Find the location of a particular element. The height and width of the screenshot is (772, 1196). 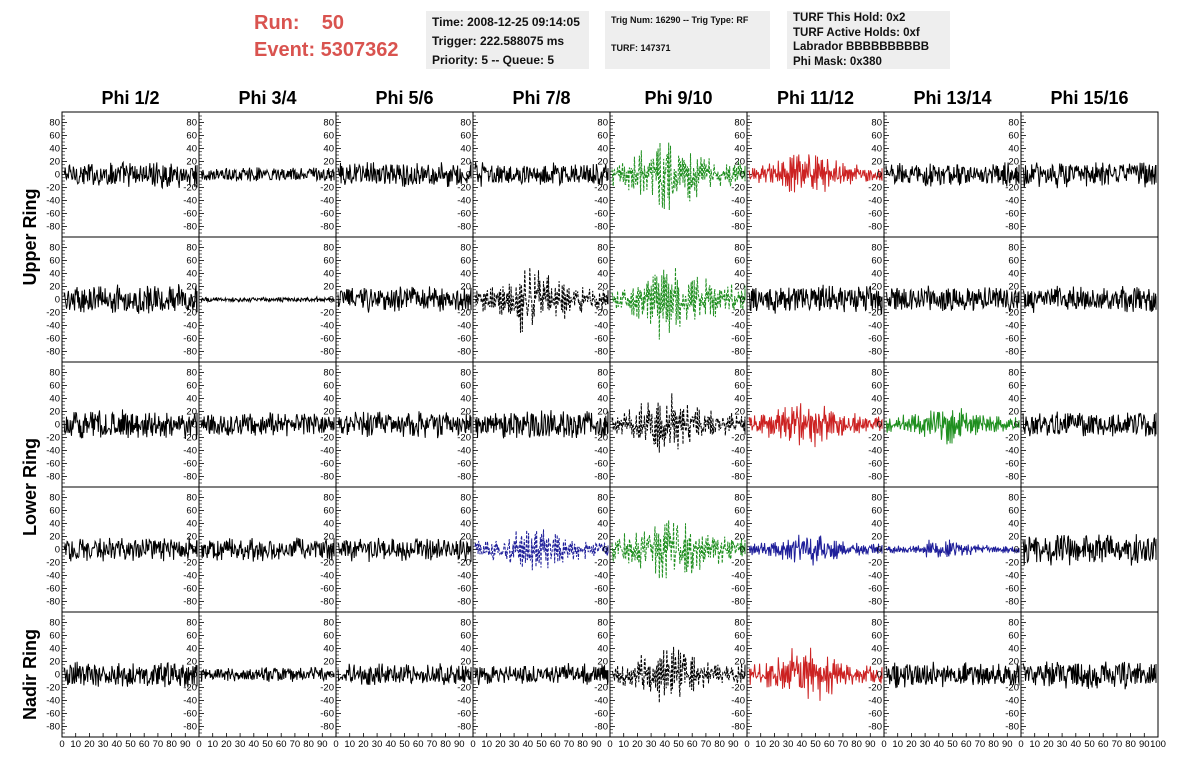

row-title: Lower Ring is located at coordinates (30, 487).